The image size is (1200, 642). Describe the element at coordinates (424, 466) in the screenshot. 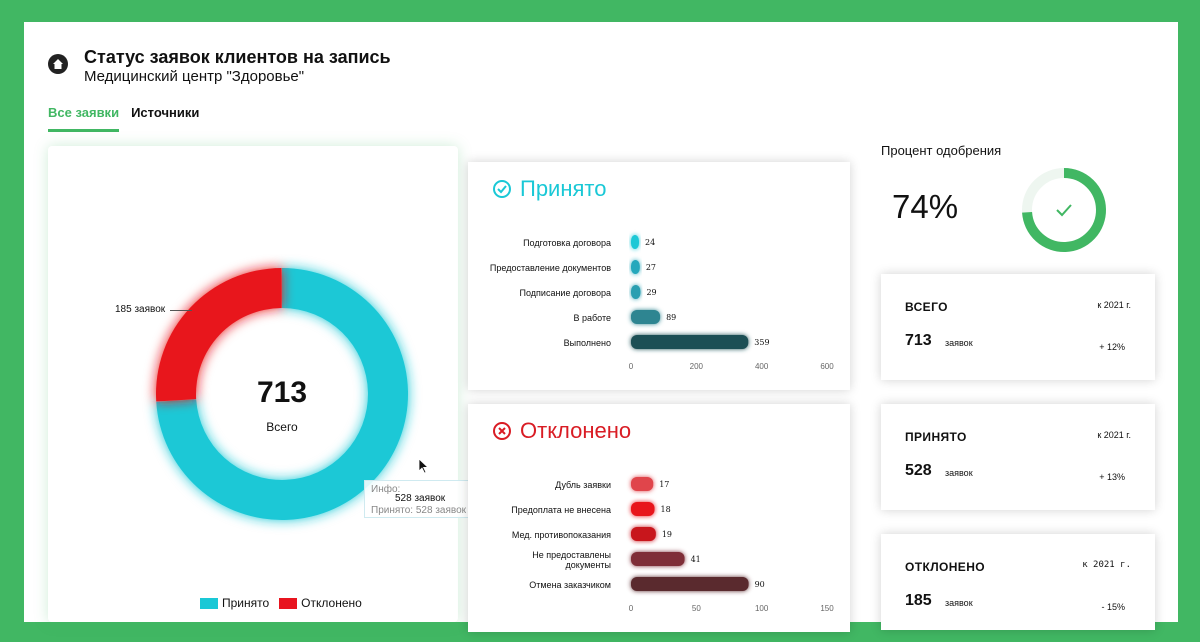

I see `mouse-cursor-icon` at that location.